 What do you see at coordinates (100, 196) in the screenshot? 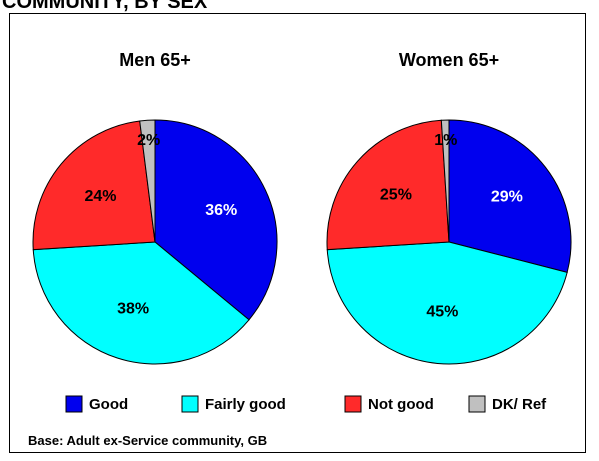
I see `slice-label-not-good: 24%` at bounding box center [100, 196].